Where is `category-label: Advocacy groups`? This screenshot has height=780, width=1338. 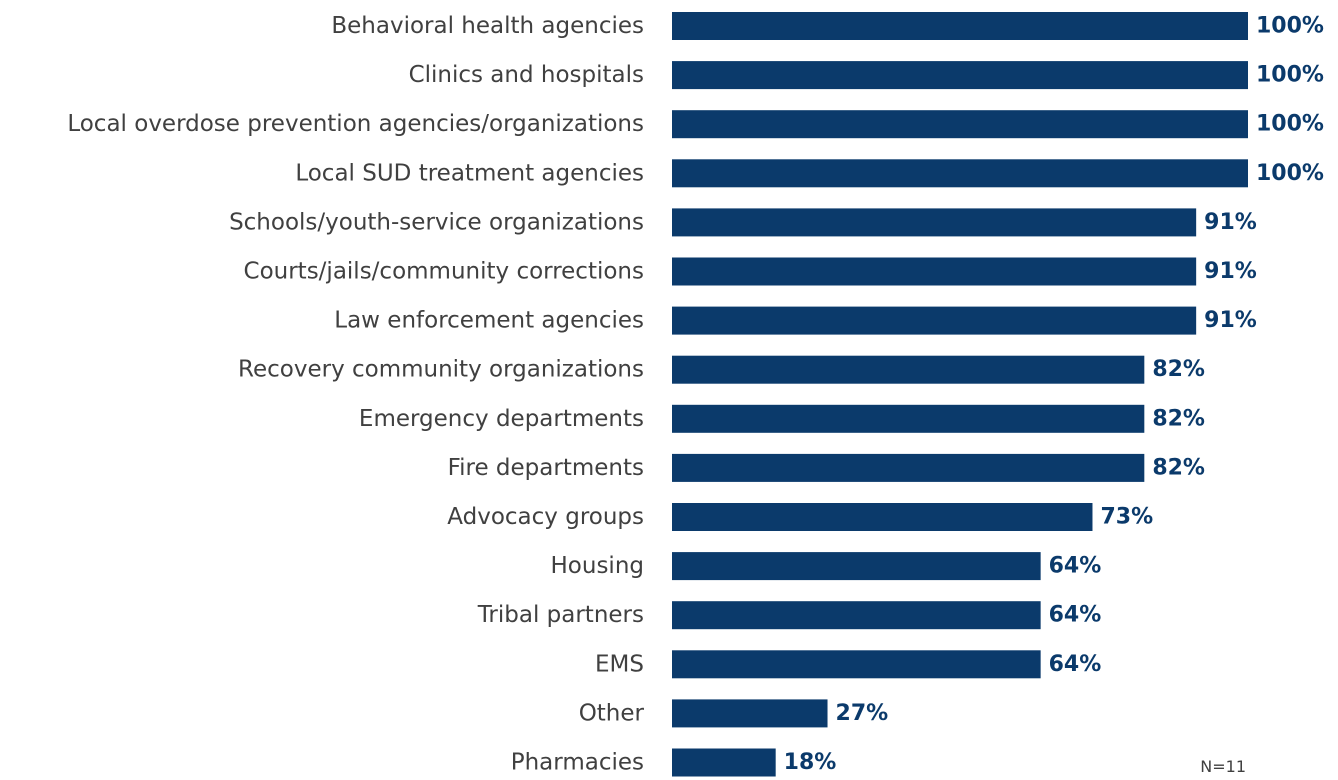
category-label: Advocacy groups is located at coordinates (545, 517).